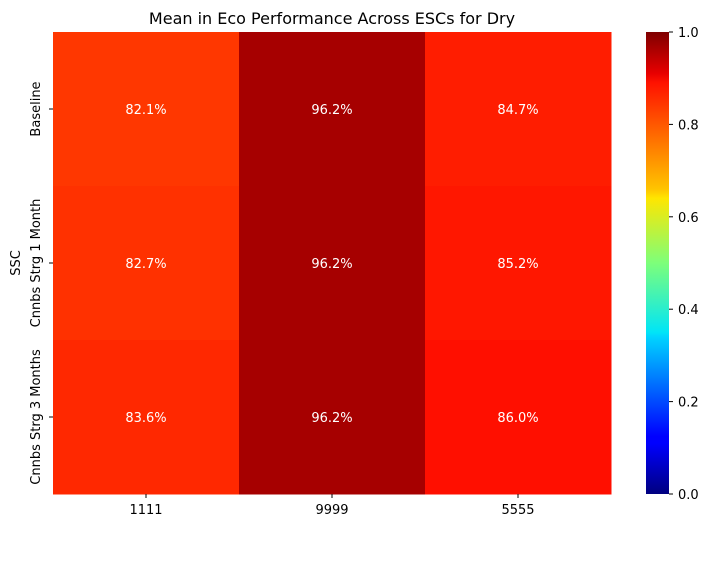  Describe the element at coordinates (688, 310) in the screenshot. I see `colorbar-tick-label: 0.4` at that location.